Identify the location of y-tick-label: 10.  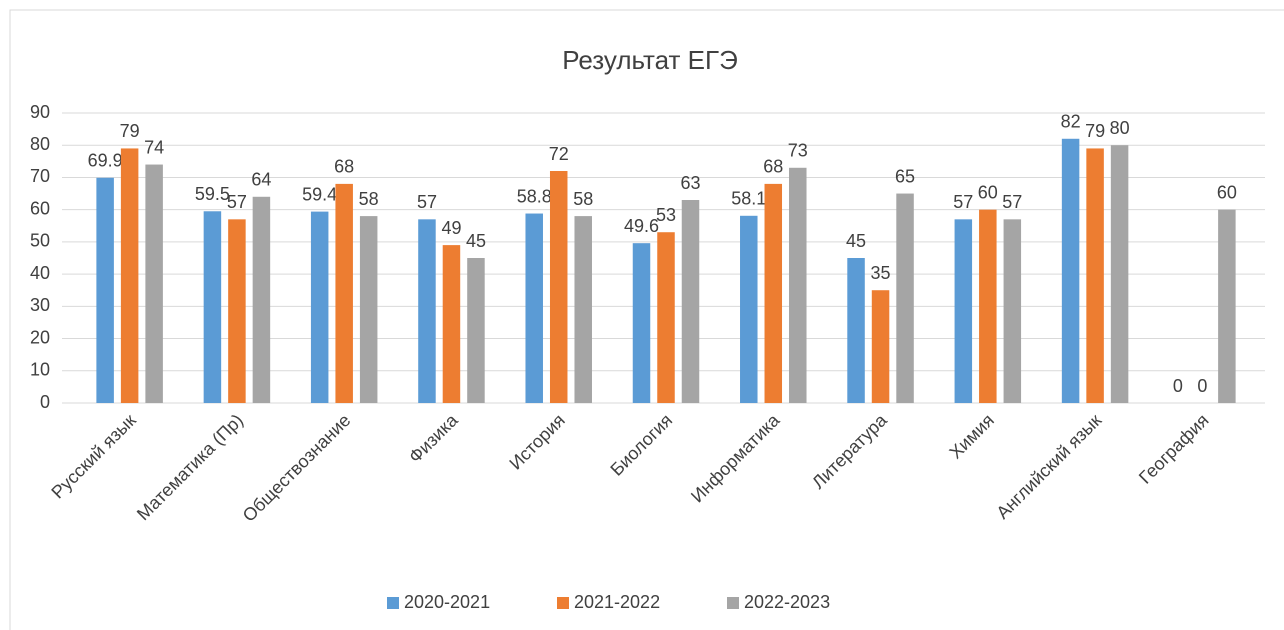
(40, 370).